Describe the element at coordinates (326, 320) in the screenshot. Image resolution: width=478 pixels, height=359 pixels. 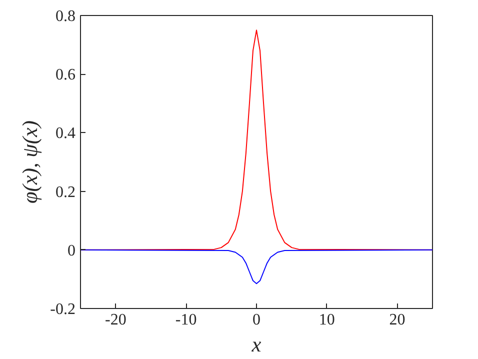
I see `x-tick-label: 10` at that location.